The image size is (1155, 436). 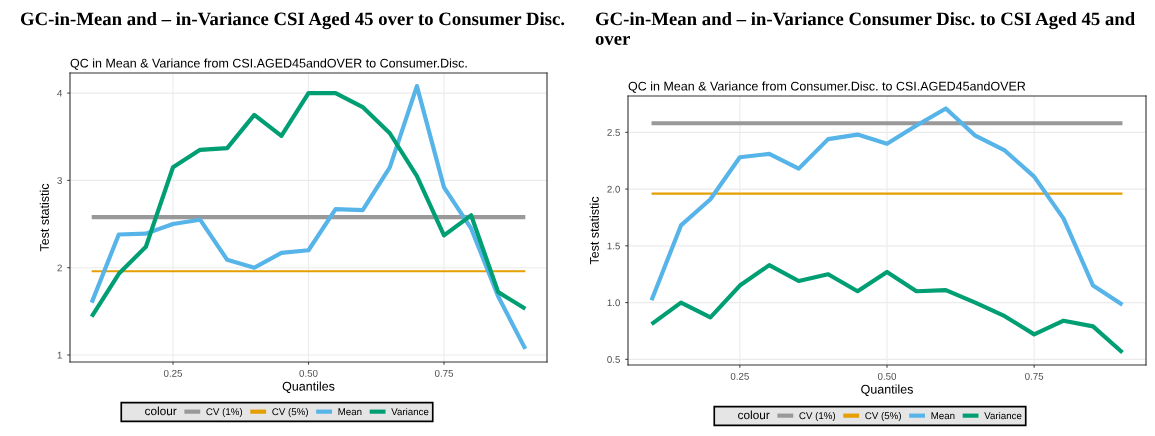 I want to click on y-tick-label: 0.5, so click(x=613, y=359).